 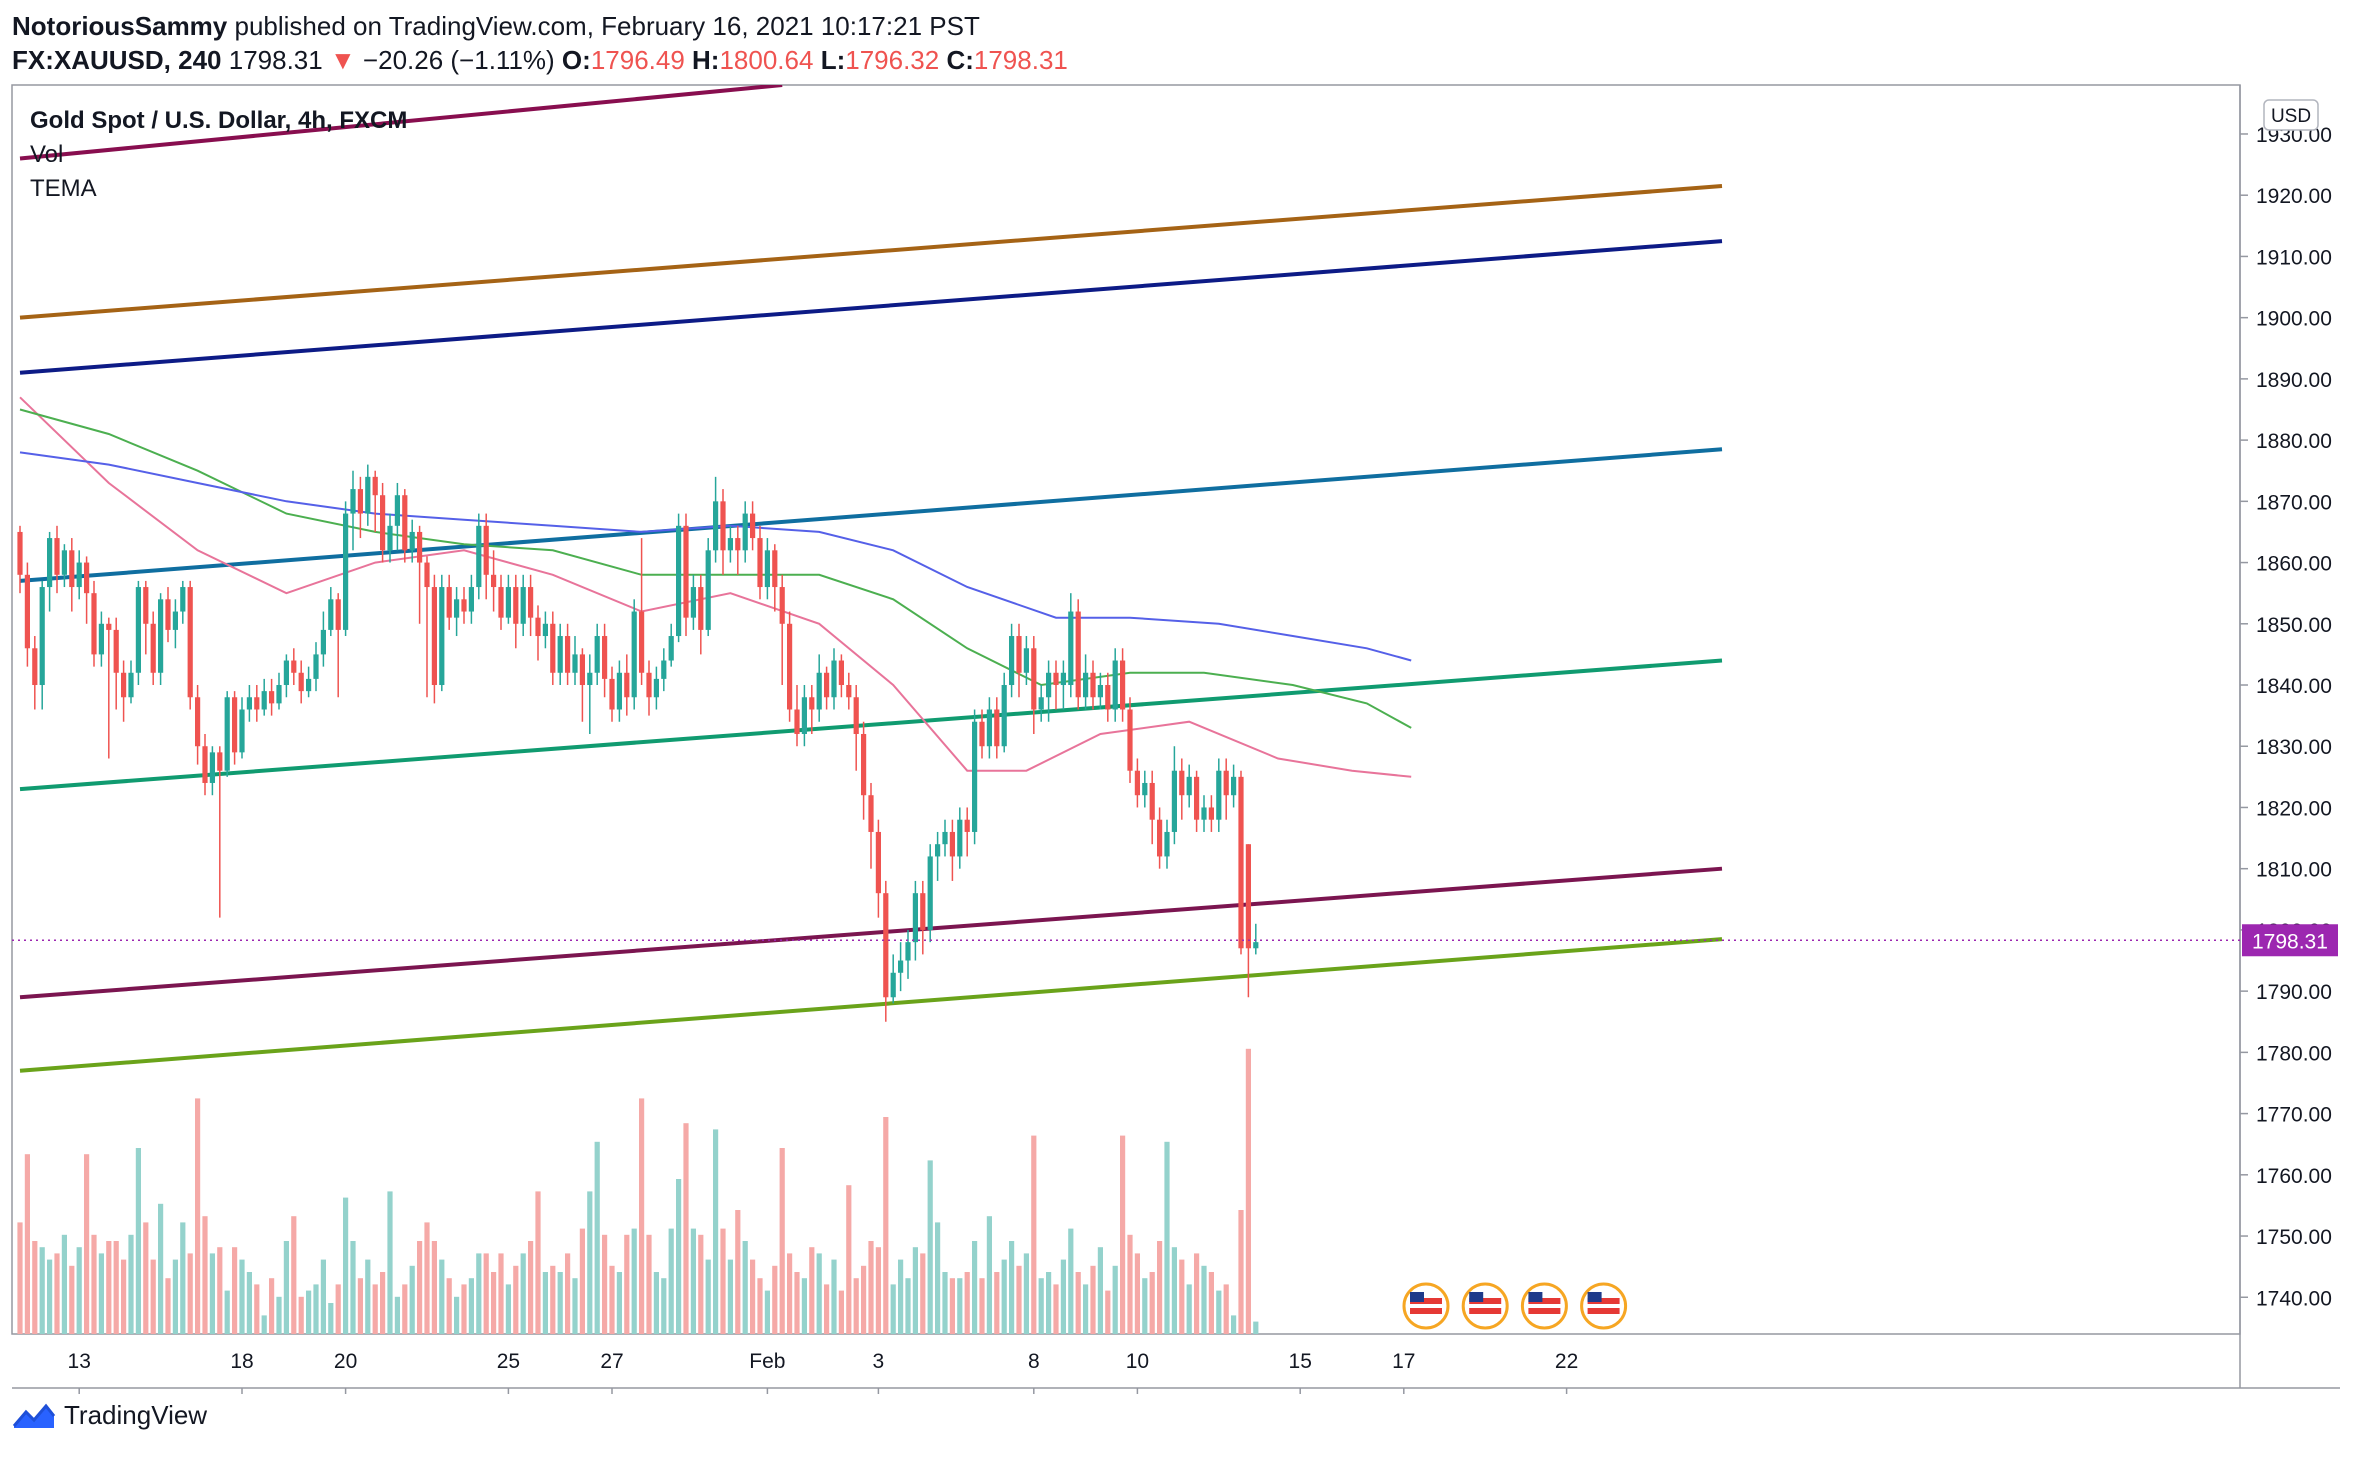 I want to click on legend-tema: TEMA, so click(x=63, y=188).